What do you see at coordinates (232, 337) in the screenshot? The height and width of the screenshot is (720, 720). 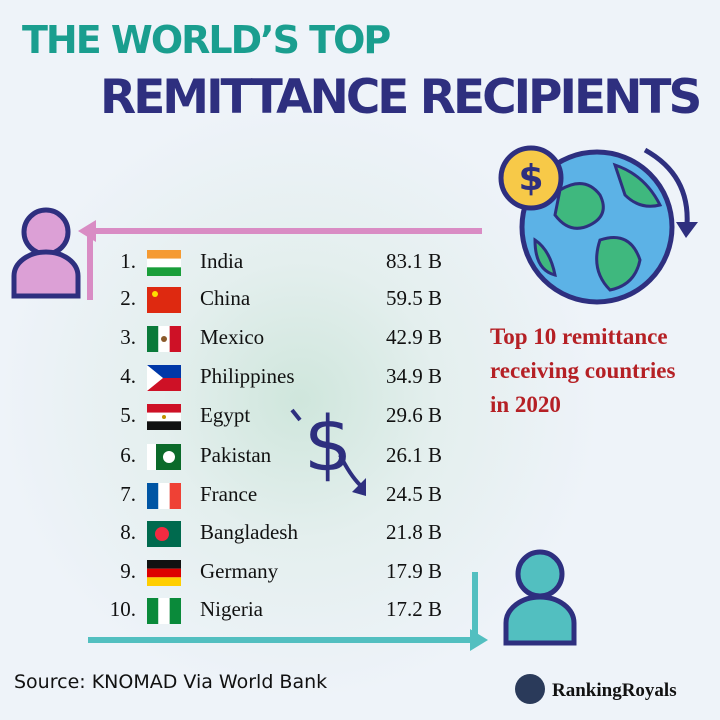 I see `country: Mexico` at bounding box center [232, 337].